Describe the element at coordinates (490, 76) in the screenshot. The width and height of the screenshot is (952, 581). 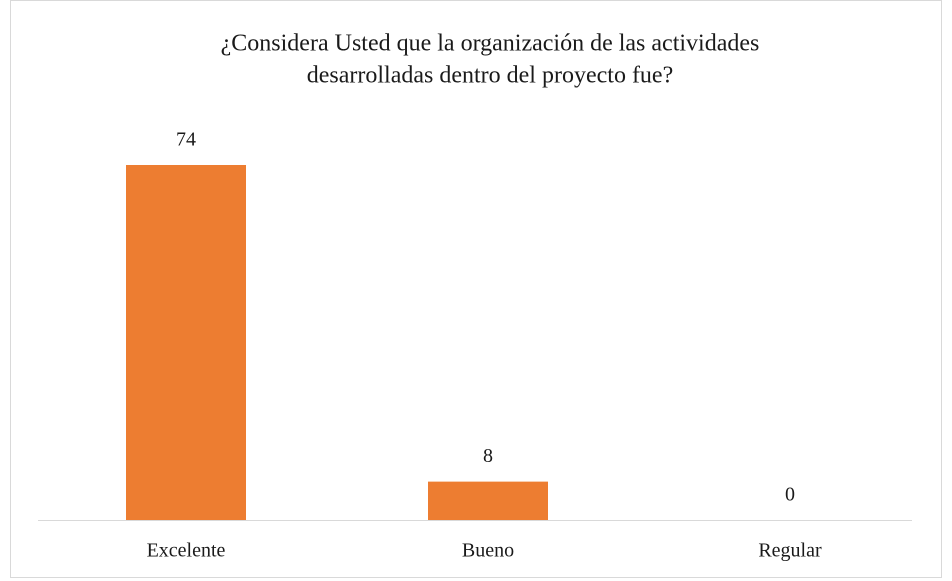
I see `chart-title: desarrolladas dentro del proyecto fue?` at that location.